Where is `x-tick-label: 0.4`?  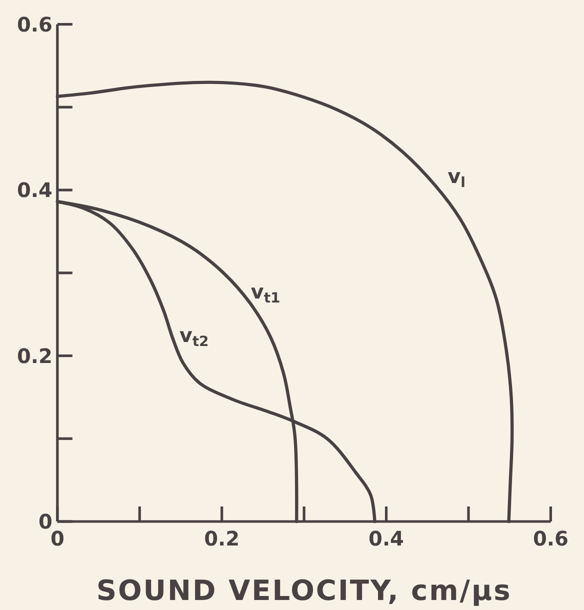 x-tick-label: 0.4 is located at coordinates (386, 538).